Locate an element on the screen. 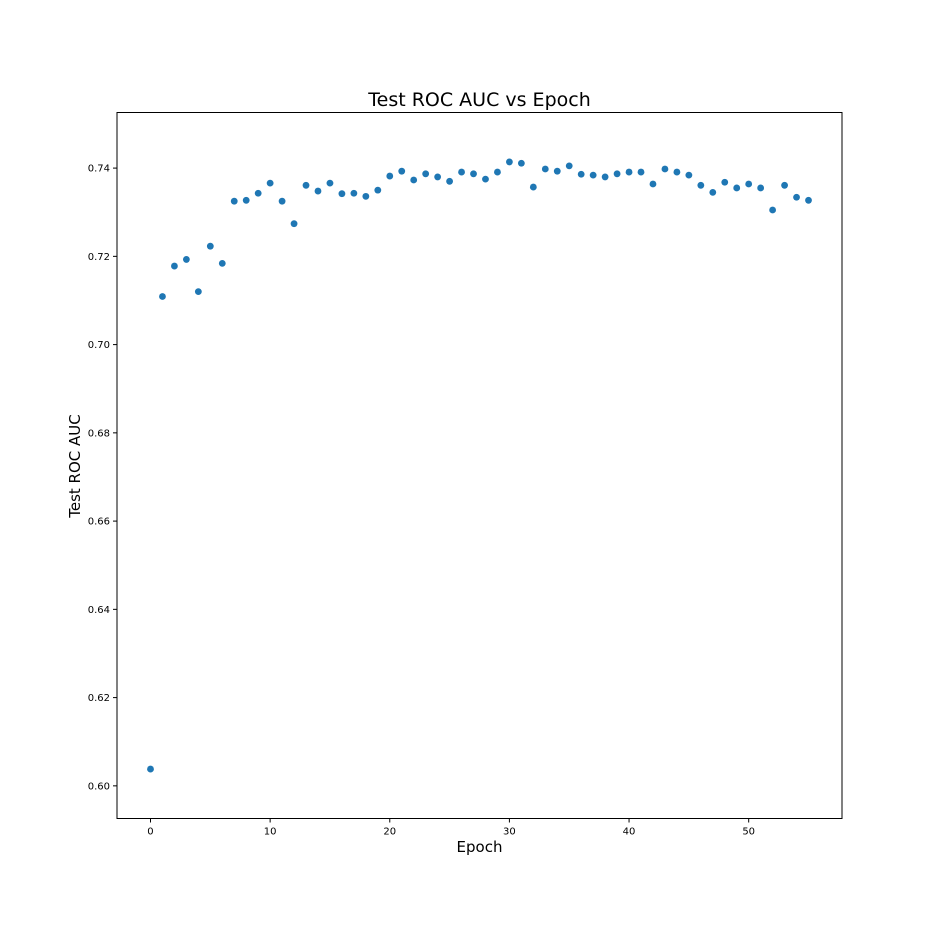  y-tick-label: 0.62 is located at coordinates (99, 698).